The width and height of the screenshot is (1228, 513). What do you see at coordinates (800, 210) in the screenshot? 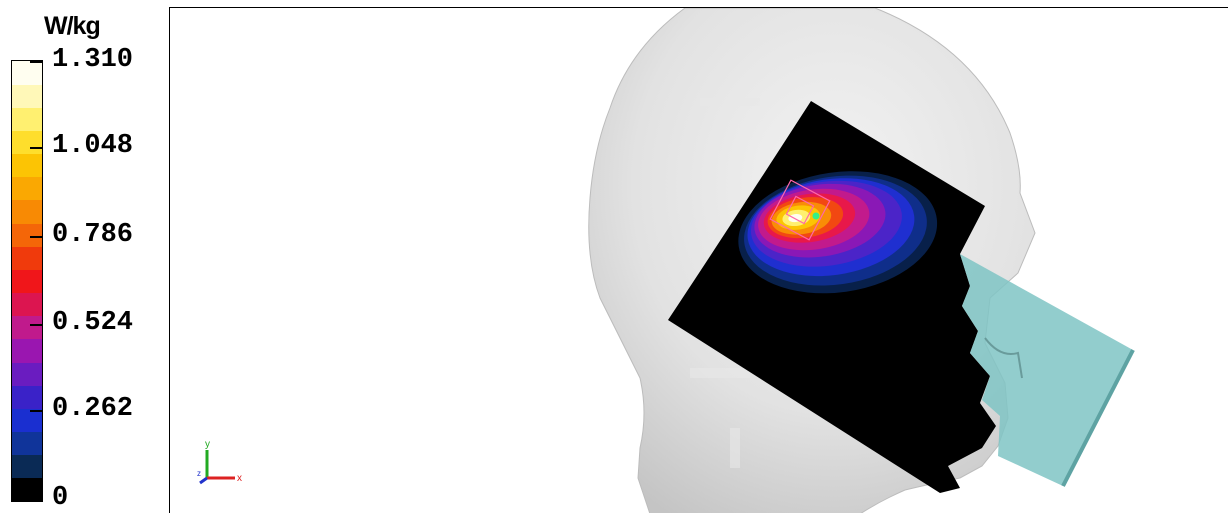
I see `zoom-scan-cube` at bounding box center [800, 210].